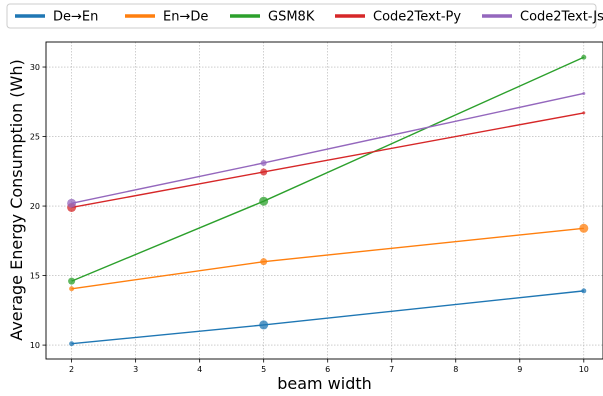 This screenshot has height=396, width=603. I want to click on x-tick-label: 7, so click(391, 369).